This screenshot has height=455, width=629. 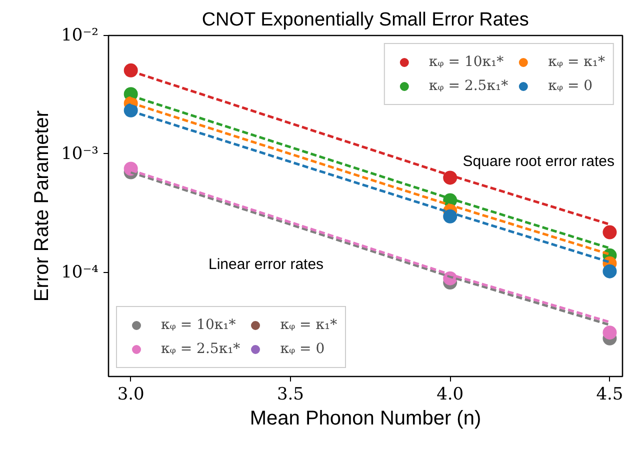 I want to click on x-tick-label: 3.0, so click(x=130, y=394).